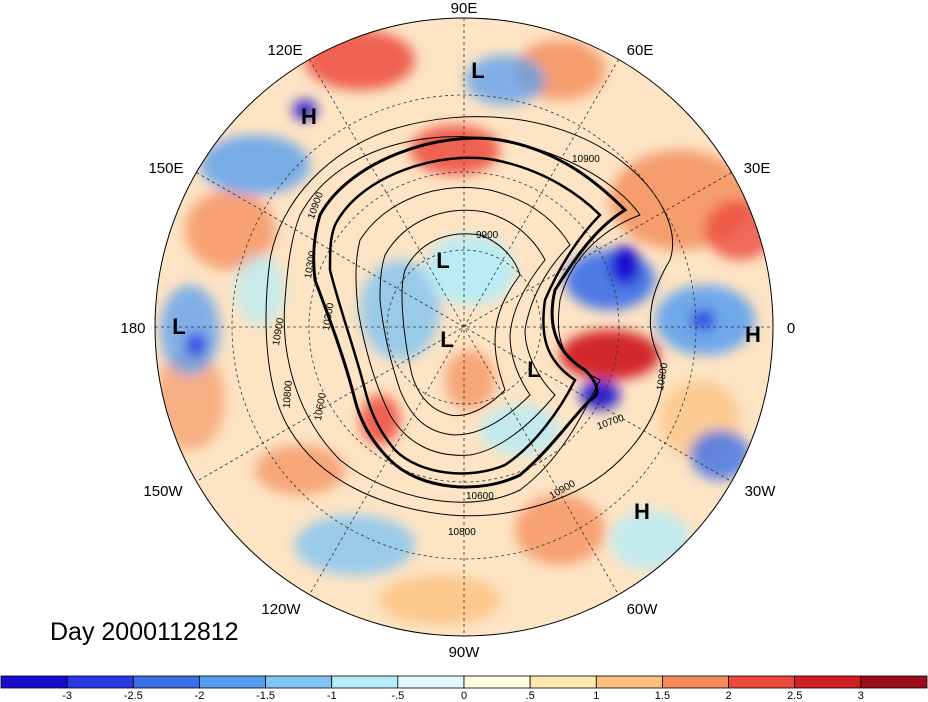 The width and height of the screenshot is (928, 702). Describe the element at coordinates (596, 696) in the screenshot. I see `colorbar-tick-label: 1` at that location.